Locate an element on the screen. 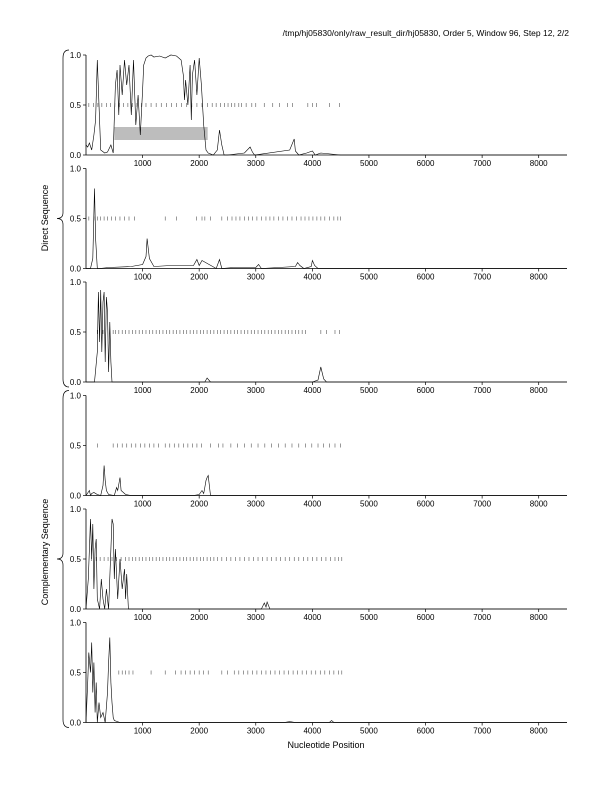 The height and width of the screenshot is (792, 612). shaded-region is located at coordinates (161, 133).